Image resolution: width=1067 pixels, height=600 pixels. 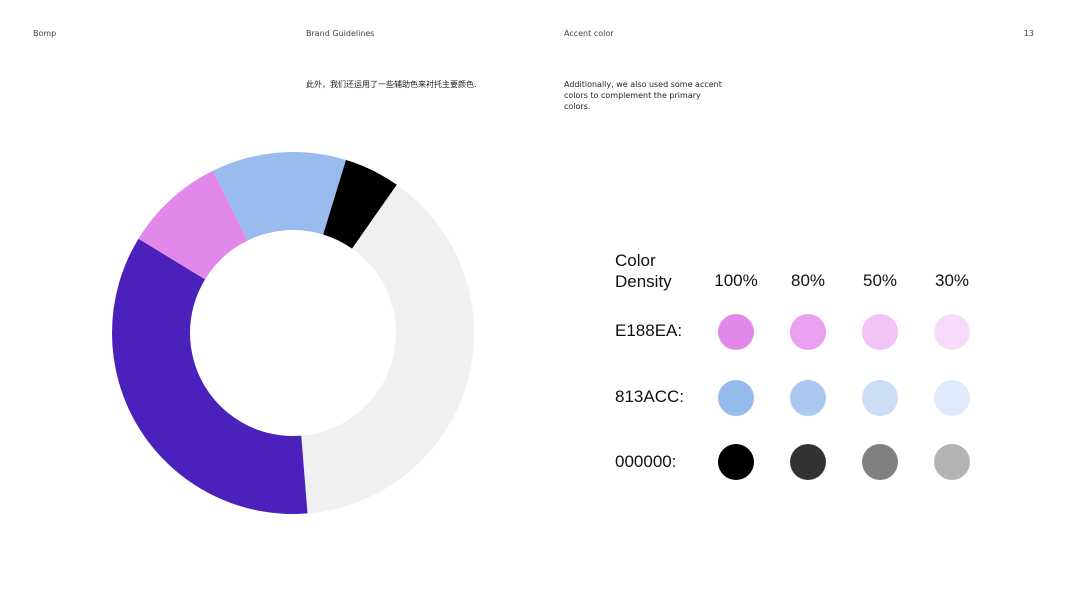 I want to click on document-title: Brand Guidelines, so click(x=340, y=33).